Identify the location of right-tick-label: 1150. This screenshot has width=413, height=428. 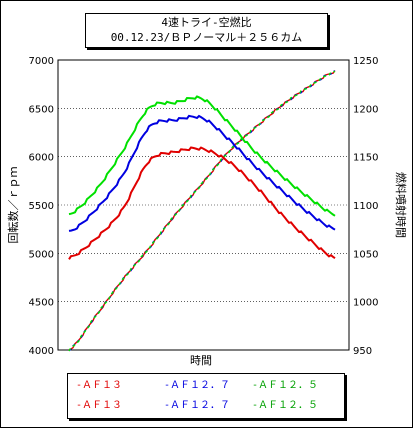
(365, 158).